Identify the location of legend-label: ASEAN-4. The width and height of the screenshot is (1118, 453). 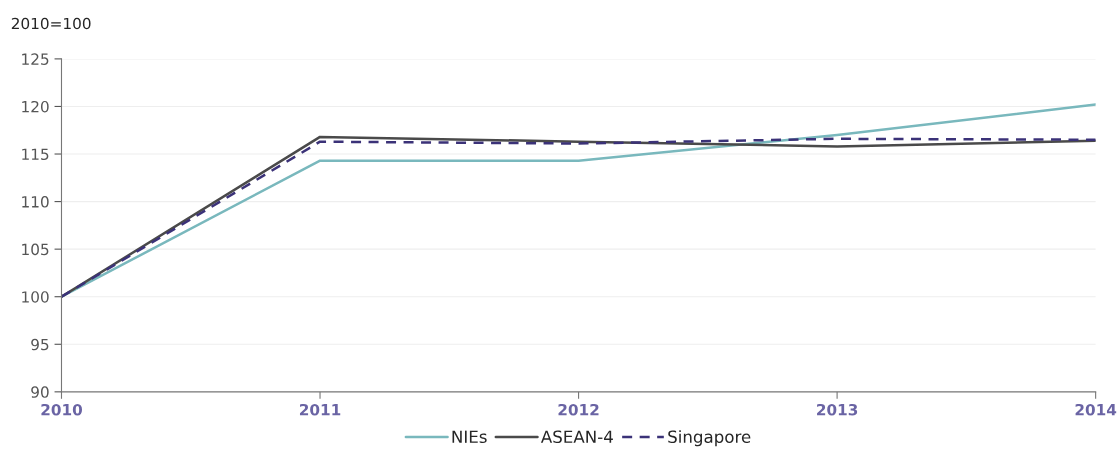
(576, 437).